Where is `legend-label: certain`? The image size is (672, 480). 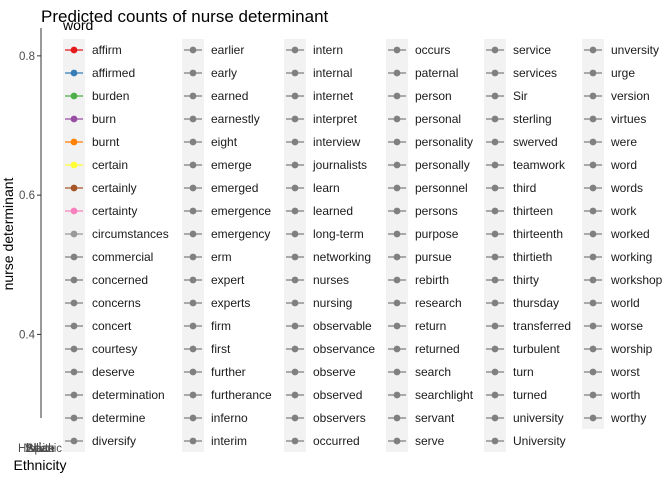 legend-label: certain is located at coordinates (110, 165).